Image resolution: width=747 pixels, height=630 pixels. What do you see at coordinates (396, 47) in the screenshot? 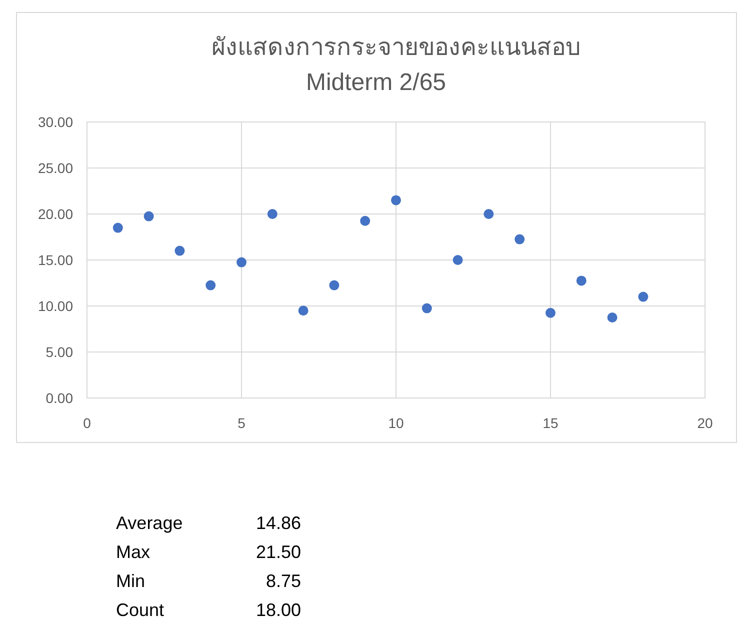
I see `chart-title: ผังแสดงการกระจายของคะแนนสอบ` at bounding box center [396, 47].